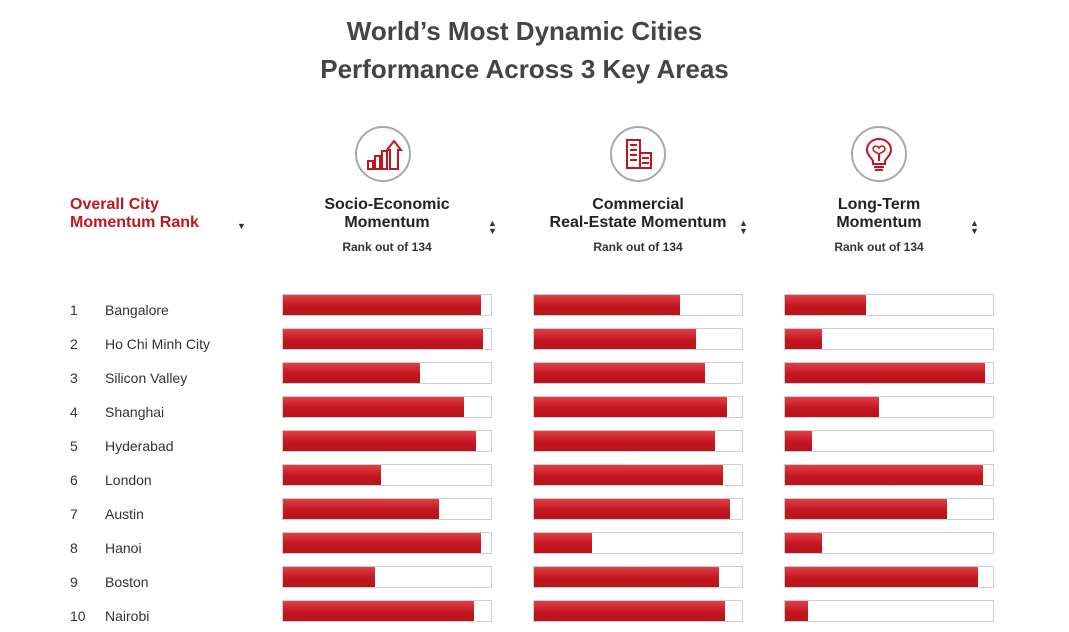  What do you see at coordinates (241, 226) in the screenshot?
I see `sort-desc-icon-rank: ▼` at bounding box center [241, 226].